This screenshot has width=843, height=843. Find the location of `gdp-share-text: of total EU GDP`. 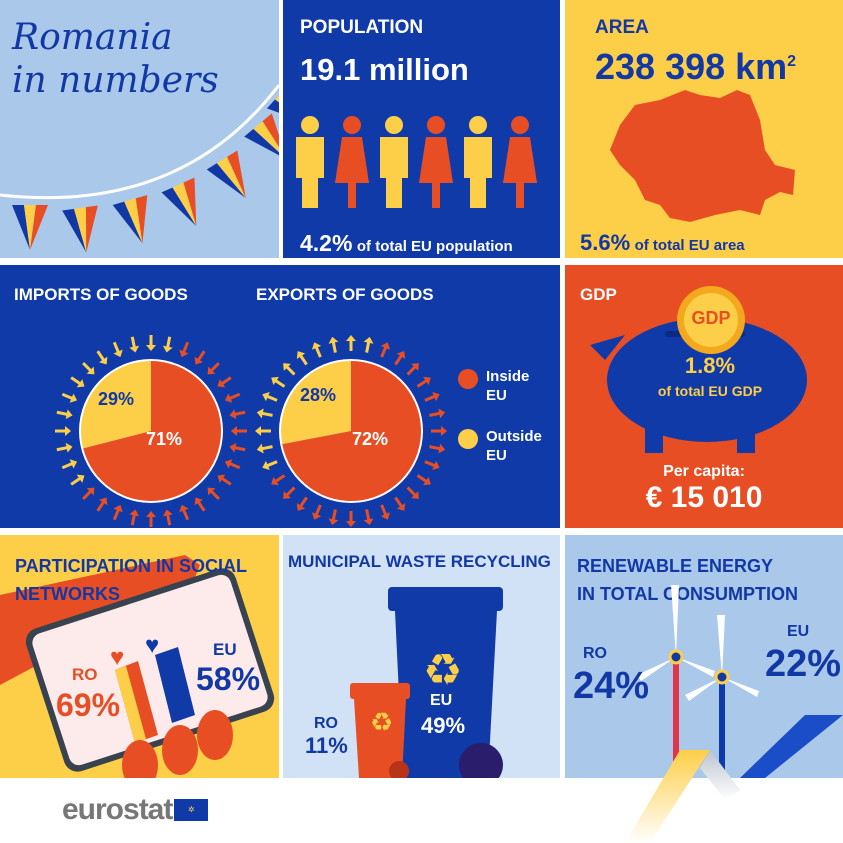

gdp-share-text: of total EU GDP is located at coordinates (710, 391).